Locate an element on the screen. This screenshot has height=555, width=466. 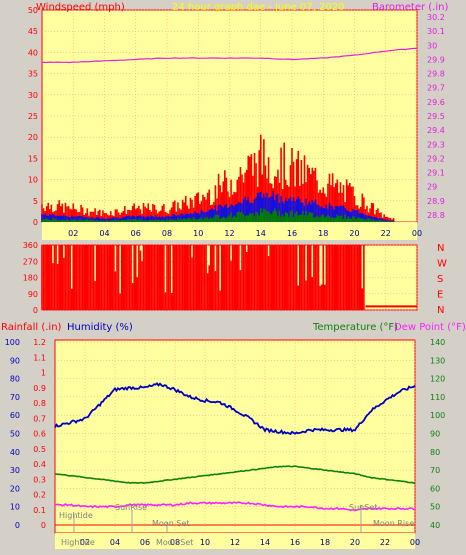
rain-tick-label: 0.2 is located at coordinates (39, 495).